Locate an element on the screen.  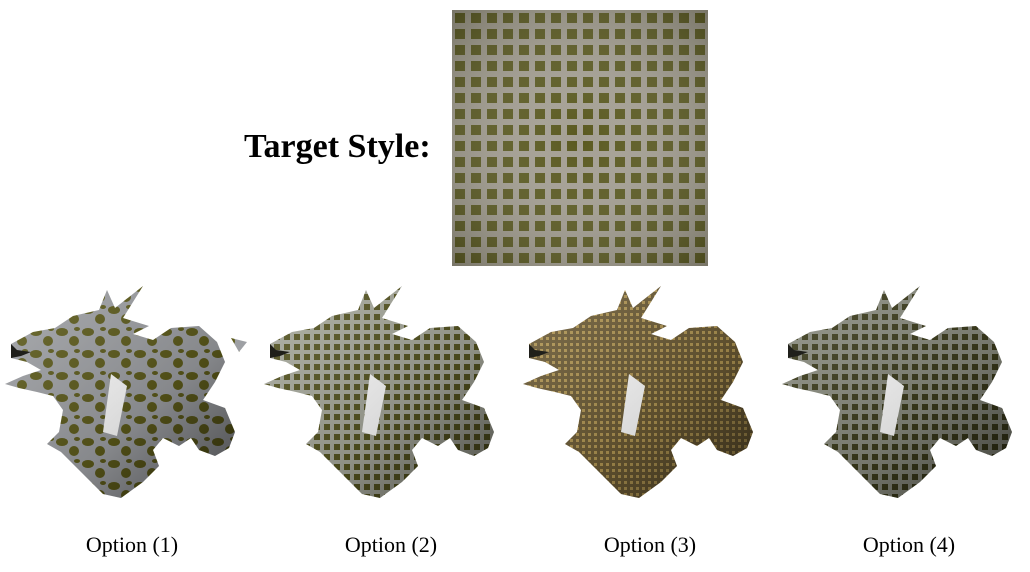
option-1-label: Option (1) is located at coordinates (132, 544).